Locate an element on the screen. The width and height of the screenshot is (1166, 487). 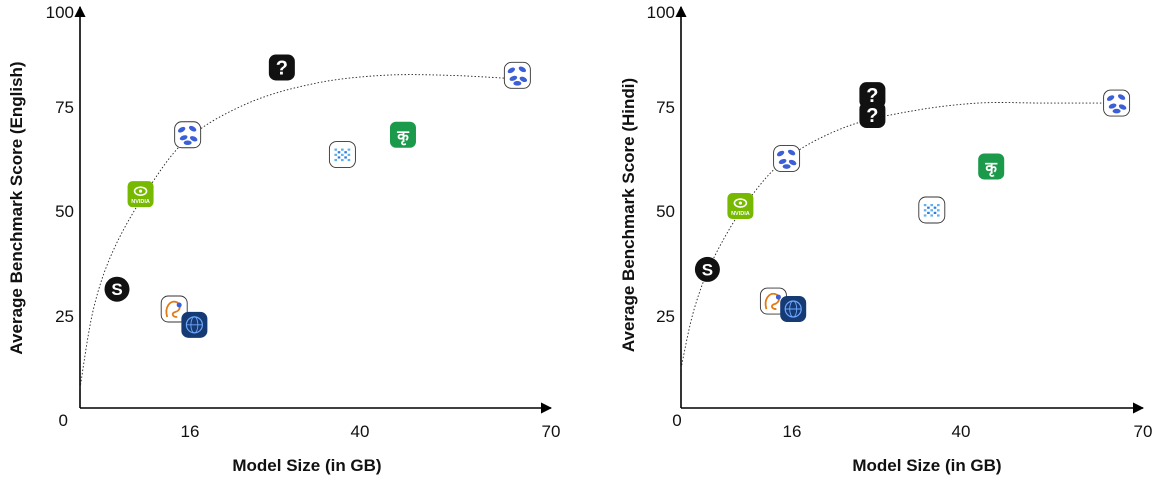
y-axis-title: Average Benchmark Score (Hindi) is located at coordinates (628, 215).